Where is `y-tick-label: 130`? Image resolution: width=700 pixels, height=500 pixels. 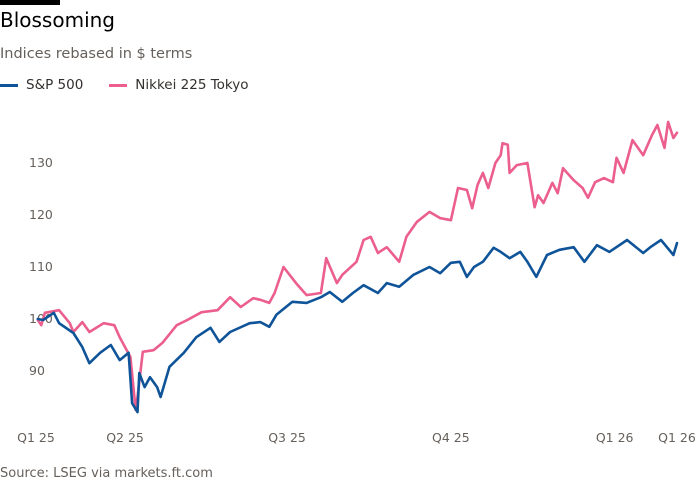
y-tick-label: 130 is located at coordinates (41, 162).